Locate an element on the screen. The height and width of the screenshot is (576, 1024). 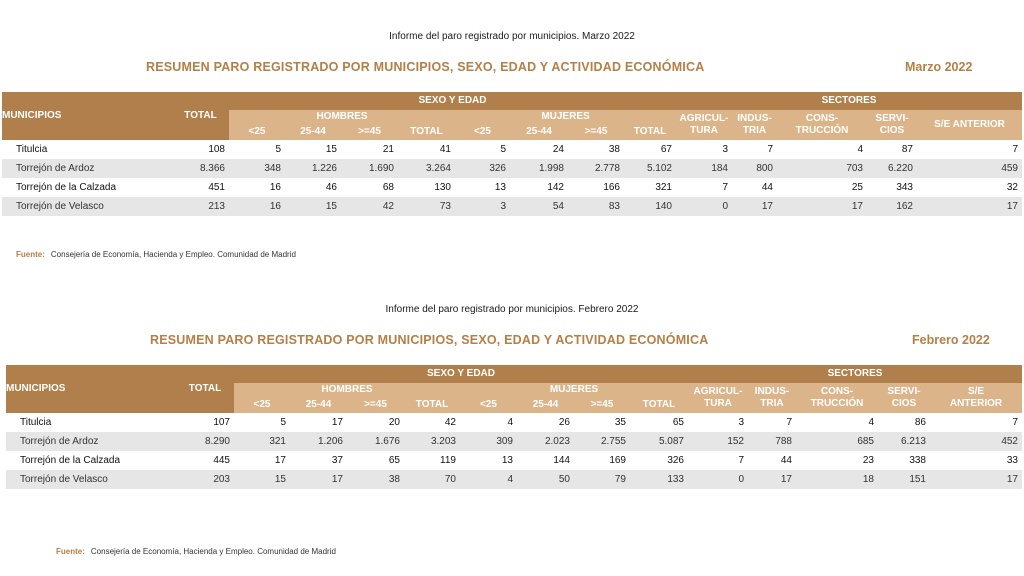
cell: 459 is located at coordinates (969, 168).